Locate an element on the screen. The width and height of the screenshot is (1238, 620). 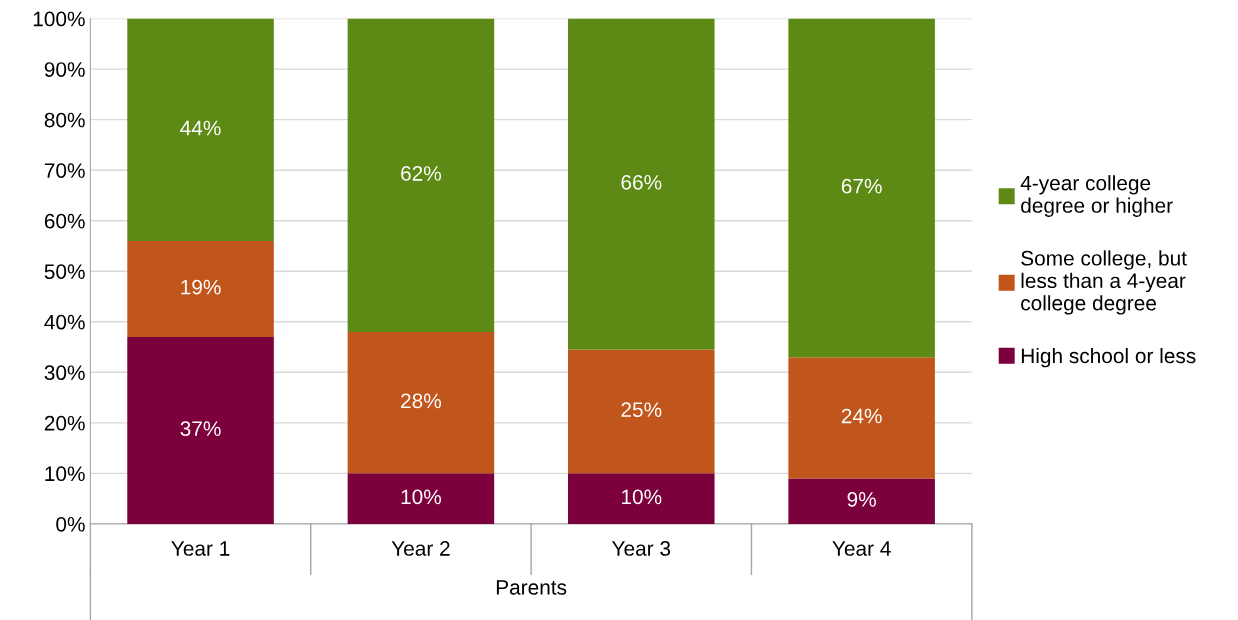
data-label: 44% is located at coordinates (200, 128).